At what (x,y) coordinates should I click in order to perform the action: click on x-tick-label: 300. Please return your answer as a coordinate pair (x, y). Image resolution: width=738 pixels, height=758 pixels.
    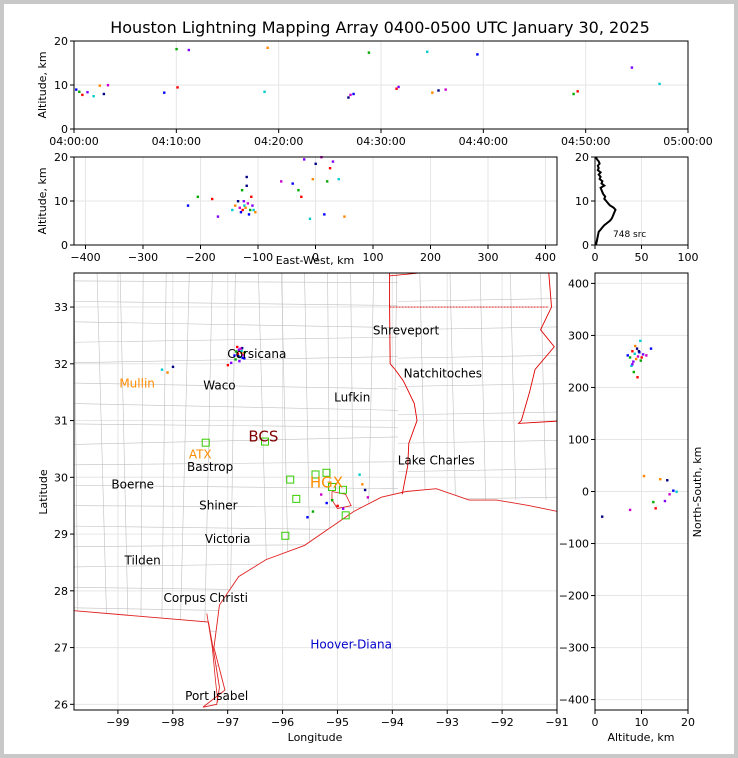
    Looking at the image, I should click on (488, 257).